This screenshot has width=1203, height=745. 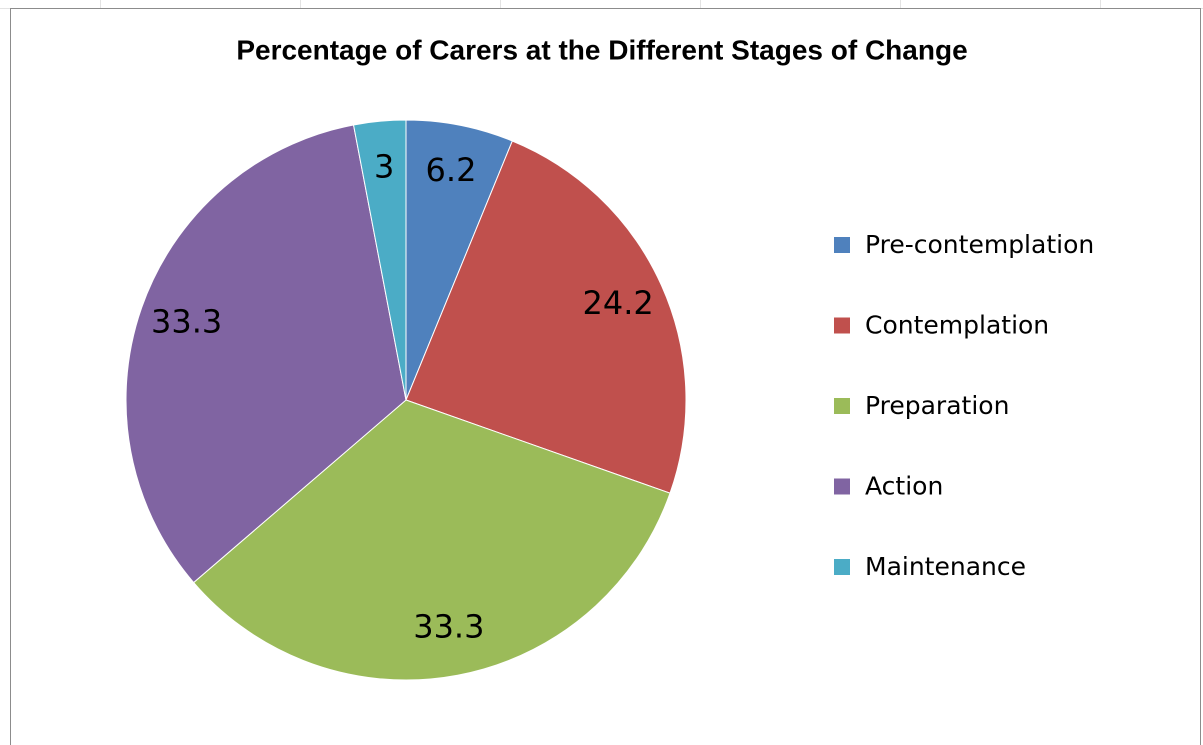 What do you see at coordinates (384, 167) in the screenshot?
I see `data-label: 3` at bounding box center [384, 167].